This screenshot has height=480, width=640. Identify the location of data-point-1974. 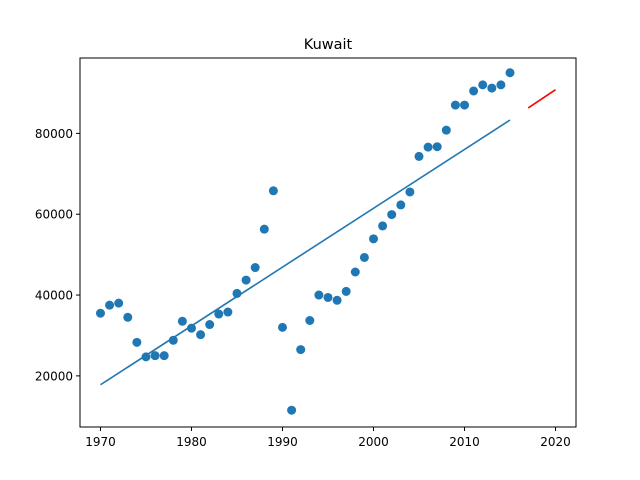
(137, 342).